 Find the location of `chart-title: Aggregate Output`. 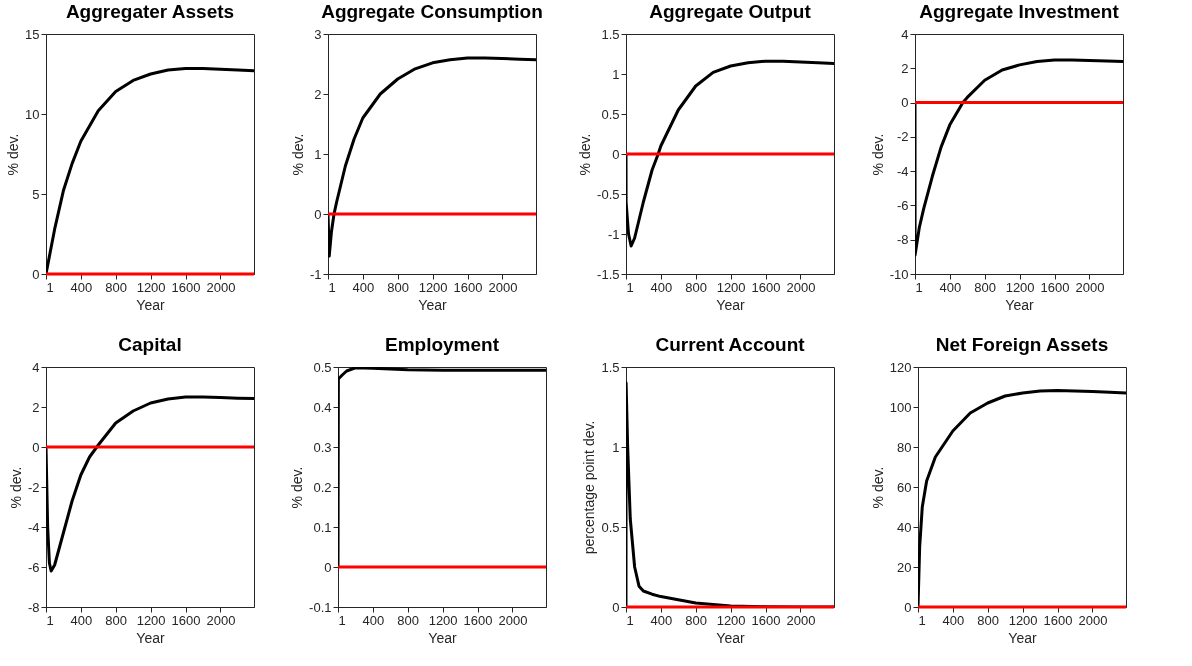

chart-title: Aggregate Output is located at coordinates (730, 11).